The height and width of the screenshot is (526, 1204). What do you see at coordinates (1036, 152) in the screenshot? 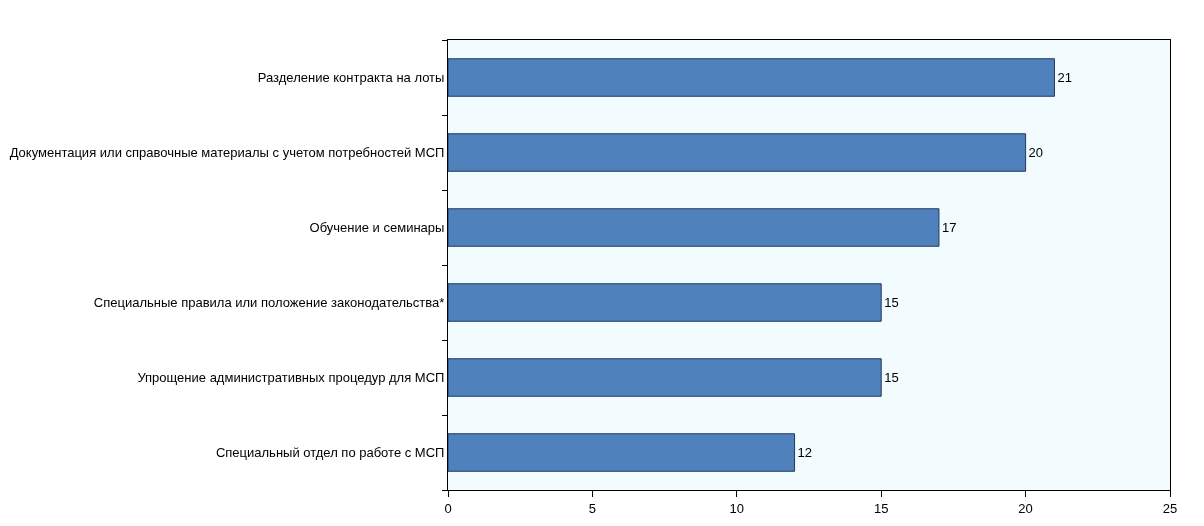
I see `data-label: 20` at bounding box center [1036, 152].